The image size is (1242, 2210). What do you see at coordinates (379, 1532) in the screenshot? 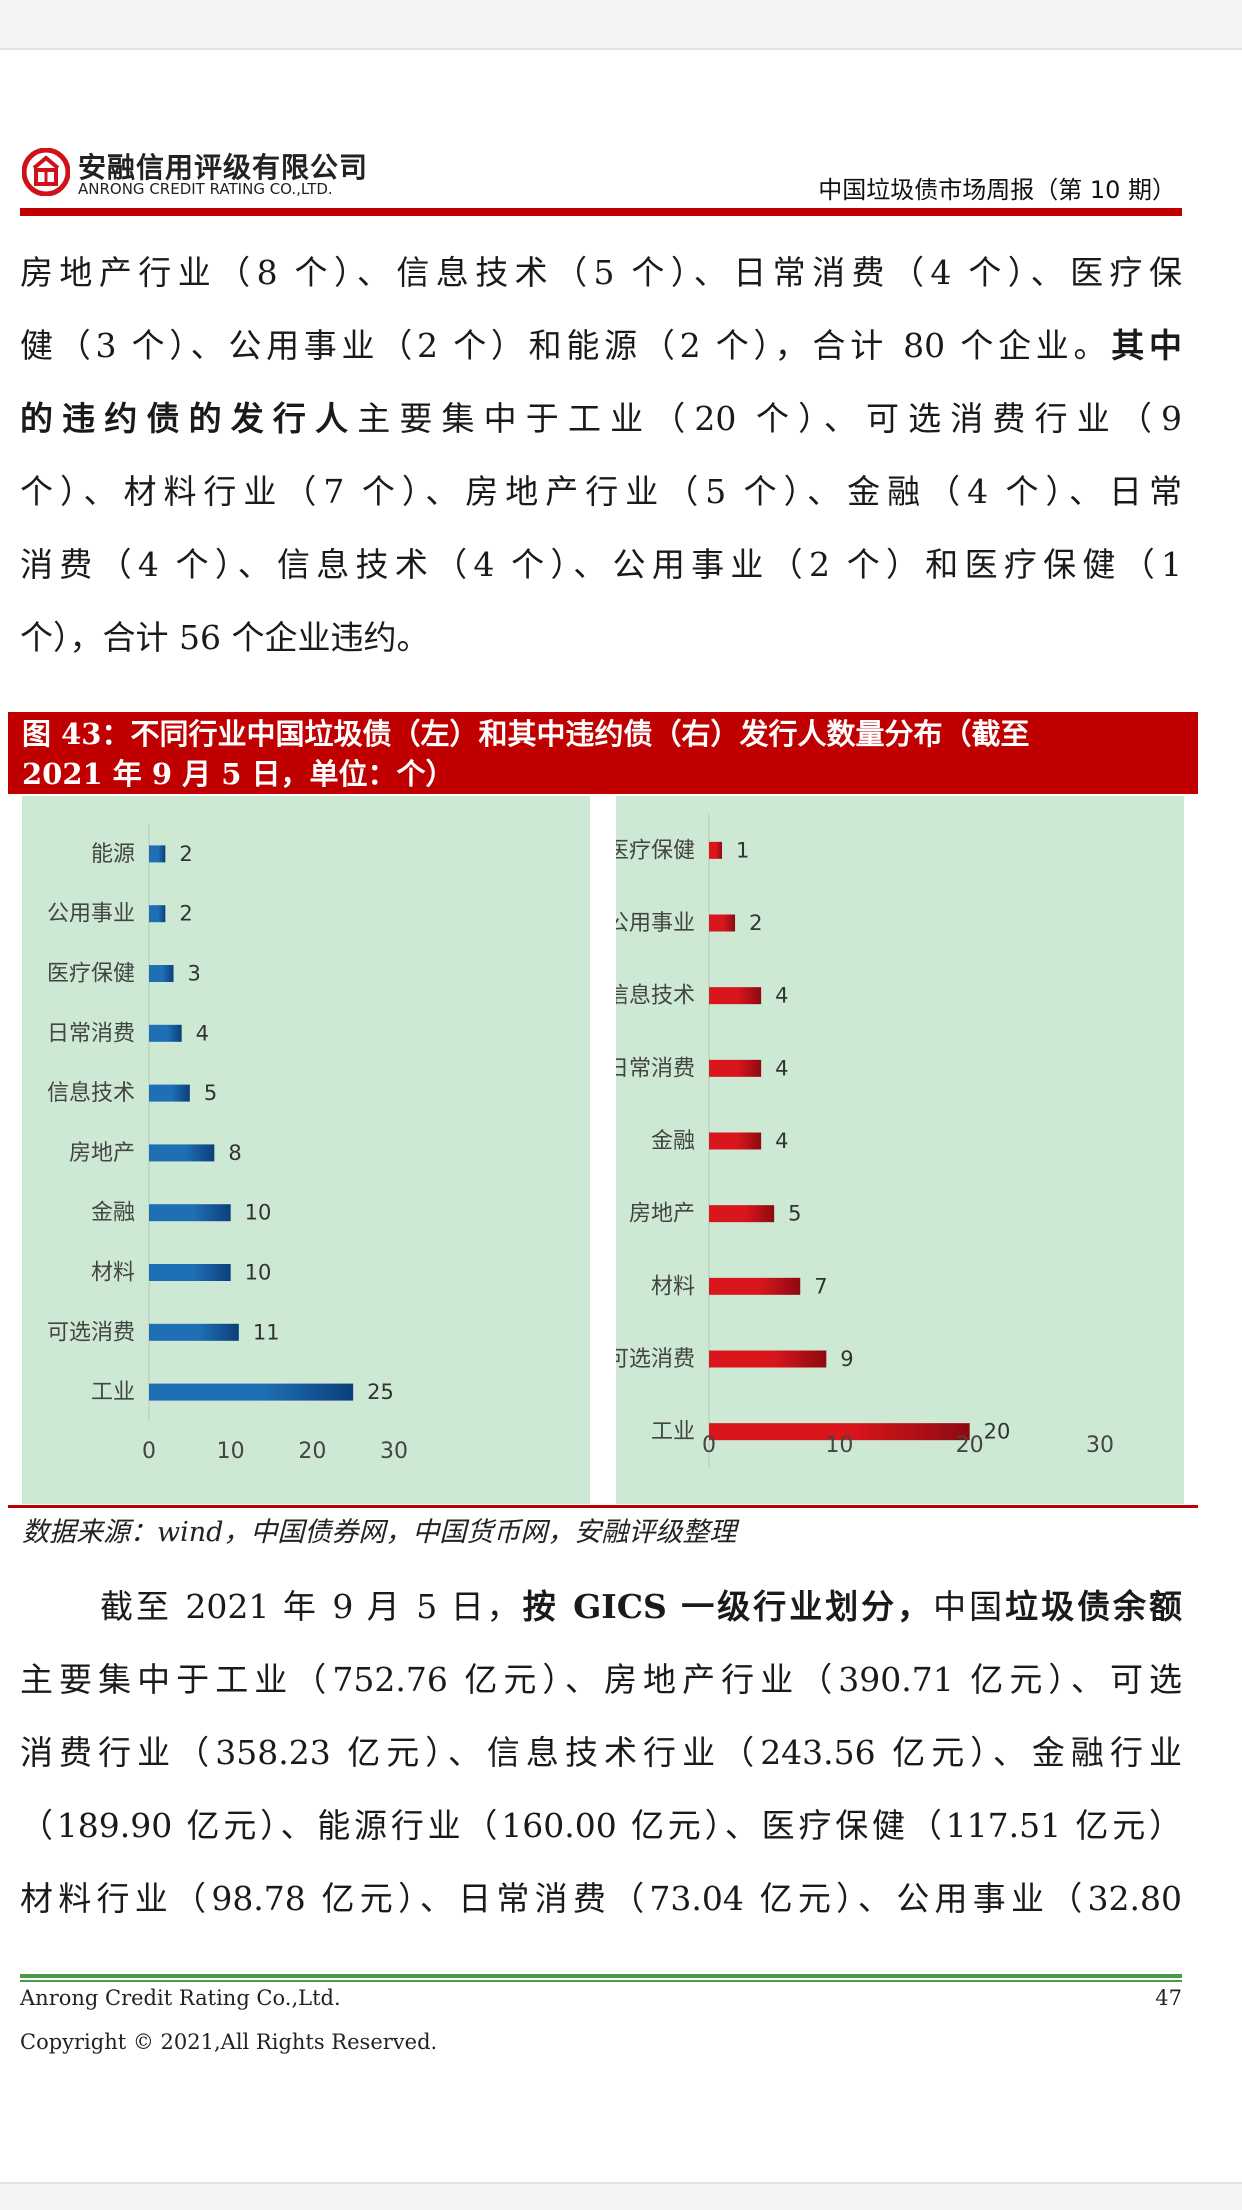
I see `figure-source: 数据来源：wind，中国债券网，中国货币网，安融评级整理` at bounding box center [379, 1532].